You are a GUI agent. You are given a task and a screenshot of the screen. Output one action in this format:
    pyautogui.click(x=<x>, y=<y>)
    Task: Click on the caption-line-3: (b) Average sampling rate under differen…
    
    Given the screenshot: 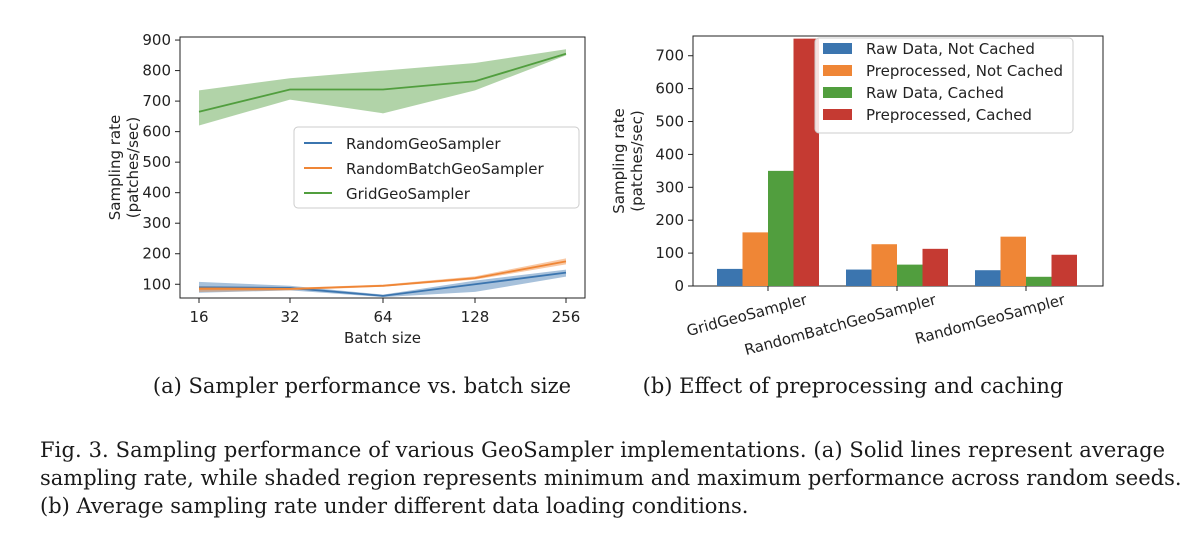 What is the action you would take?
    pyautogui.click(x=394, y=506)
    